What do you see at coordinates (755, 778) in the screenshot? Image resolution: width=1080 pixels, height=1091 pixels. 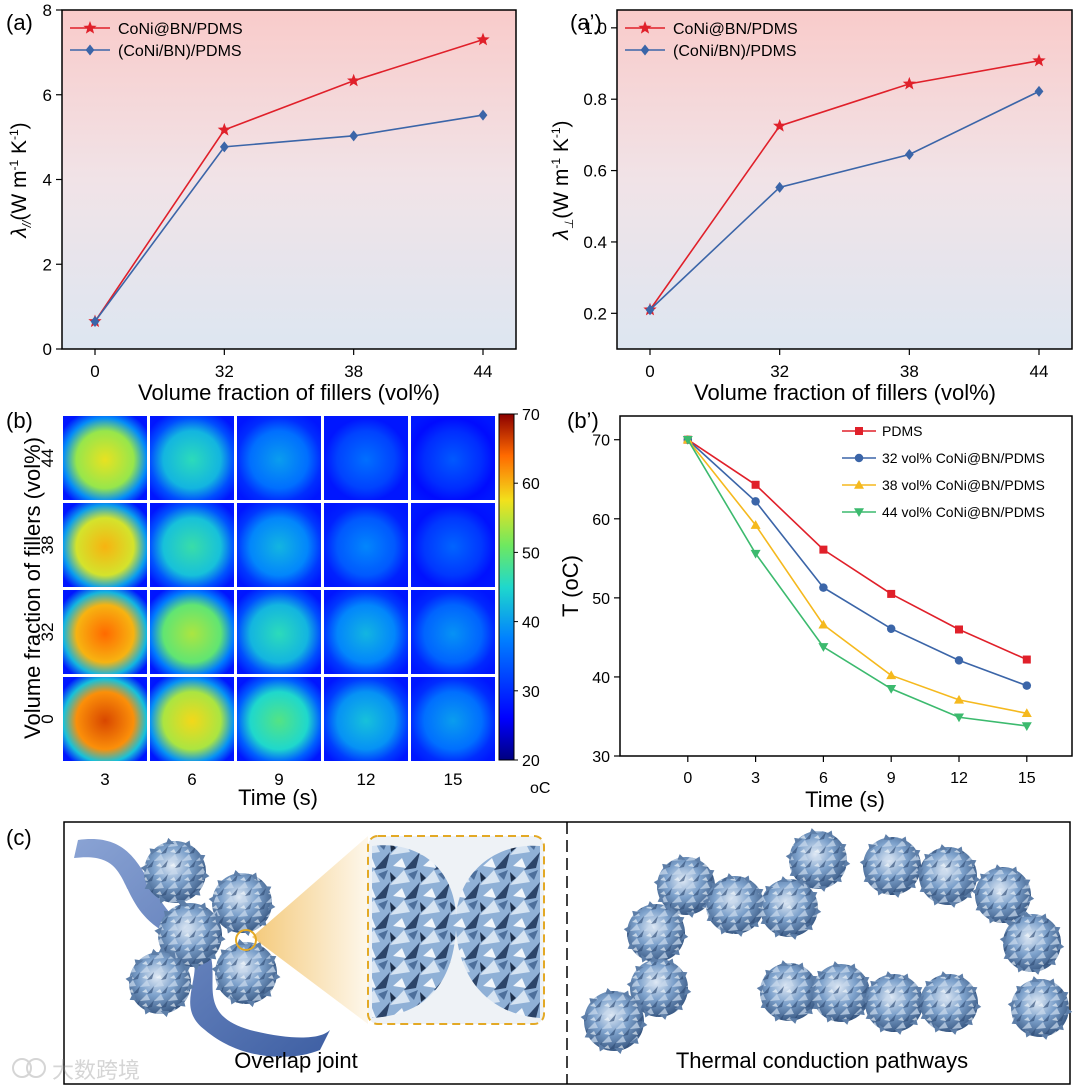 I see `x-tick-label: 3` at bounding box center [755, 778].